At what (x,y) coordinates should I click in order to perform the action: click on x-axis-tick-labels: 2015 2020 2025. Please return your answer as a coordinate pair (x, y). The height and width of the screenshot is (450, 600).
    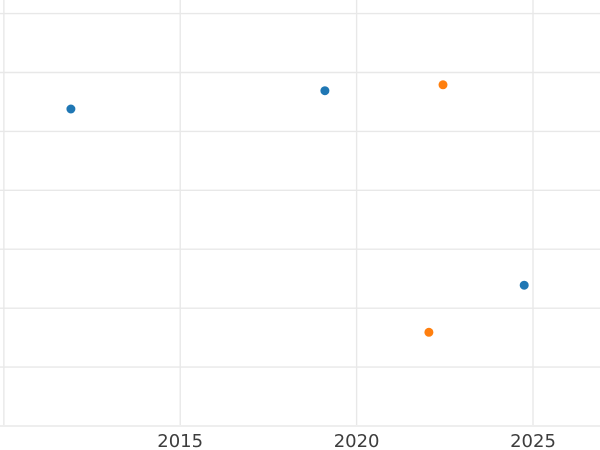
    Looking at the image, I should click on (356, 440).